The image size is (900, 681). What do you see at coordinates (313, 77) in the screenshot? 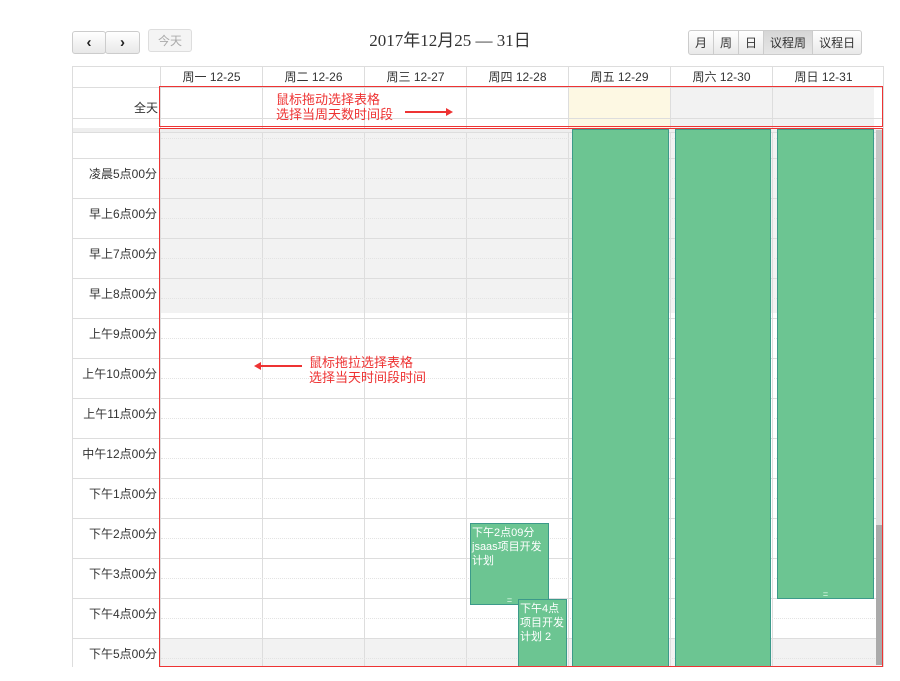
I see `day-header: 周二 12-26` at bounding box center [313, 77].